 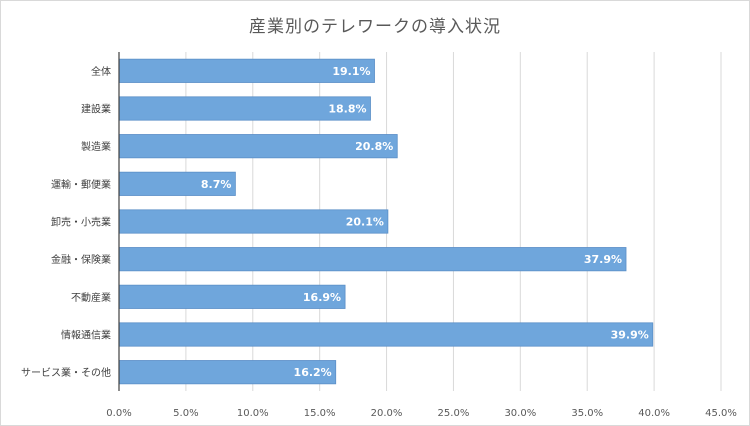 I want to click on category-label: 建設業, so click(x=96, y=109).